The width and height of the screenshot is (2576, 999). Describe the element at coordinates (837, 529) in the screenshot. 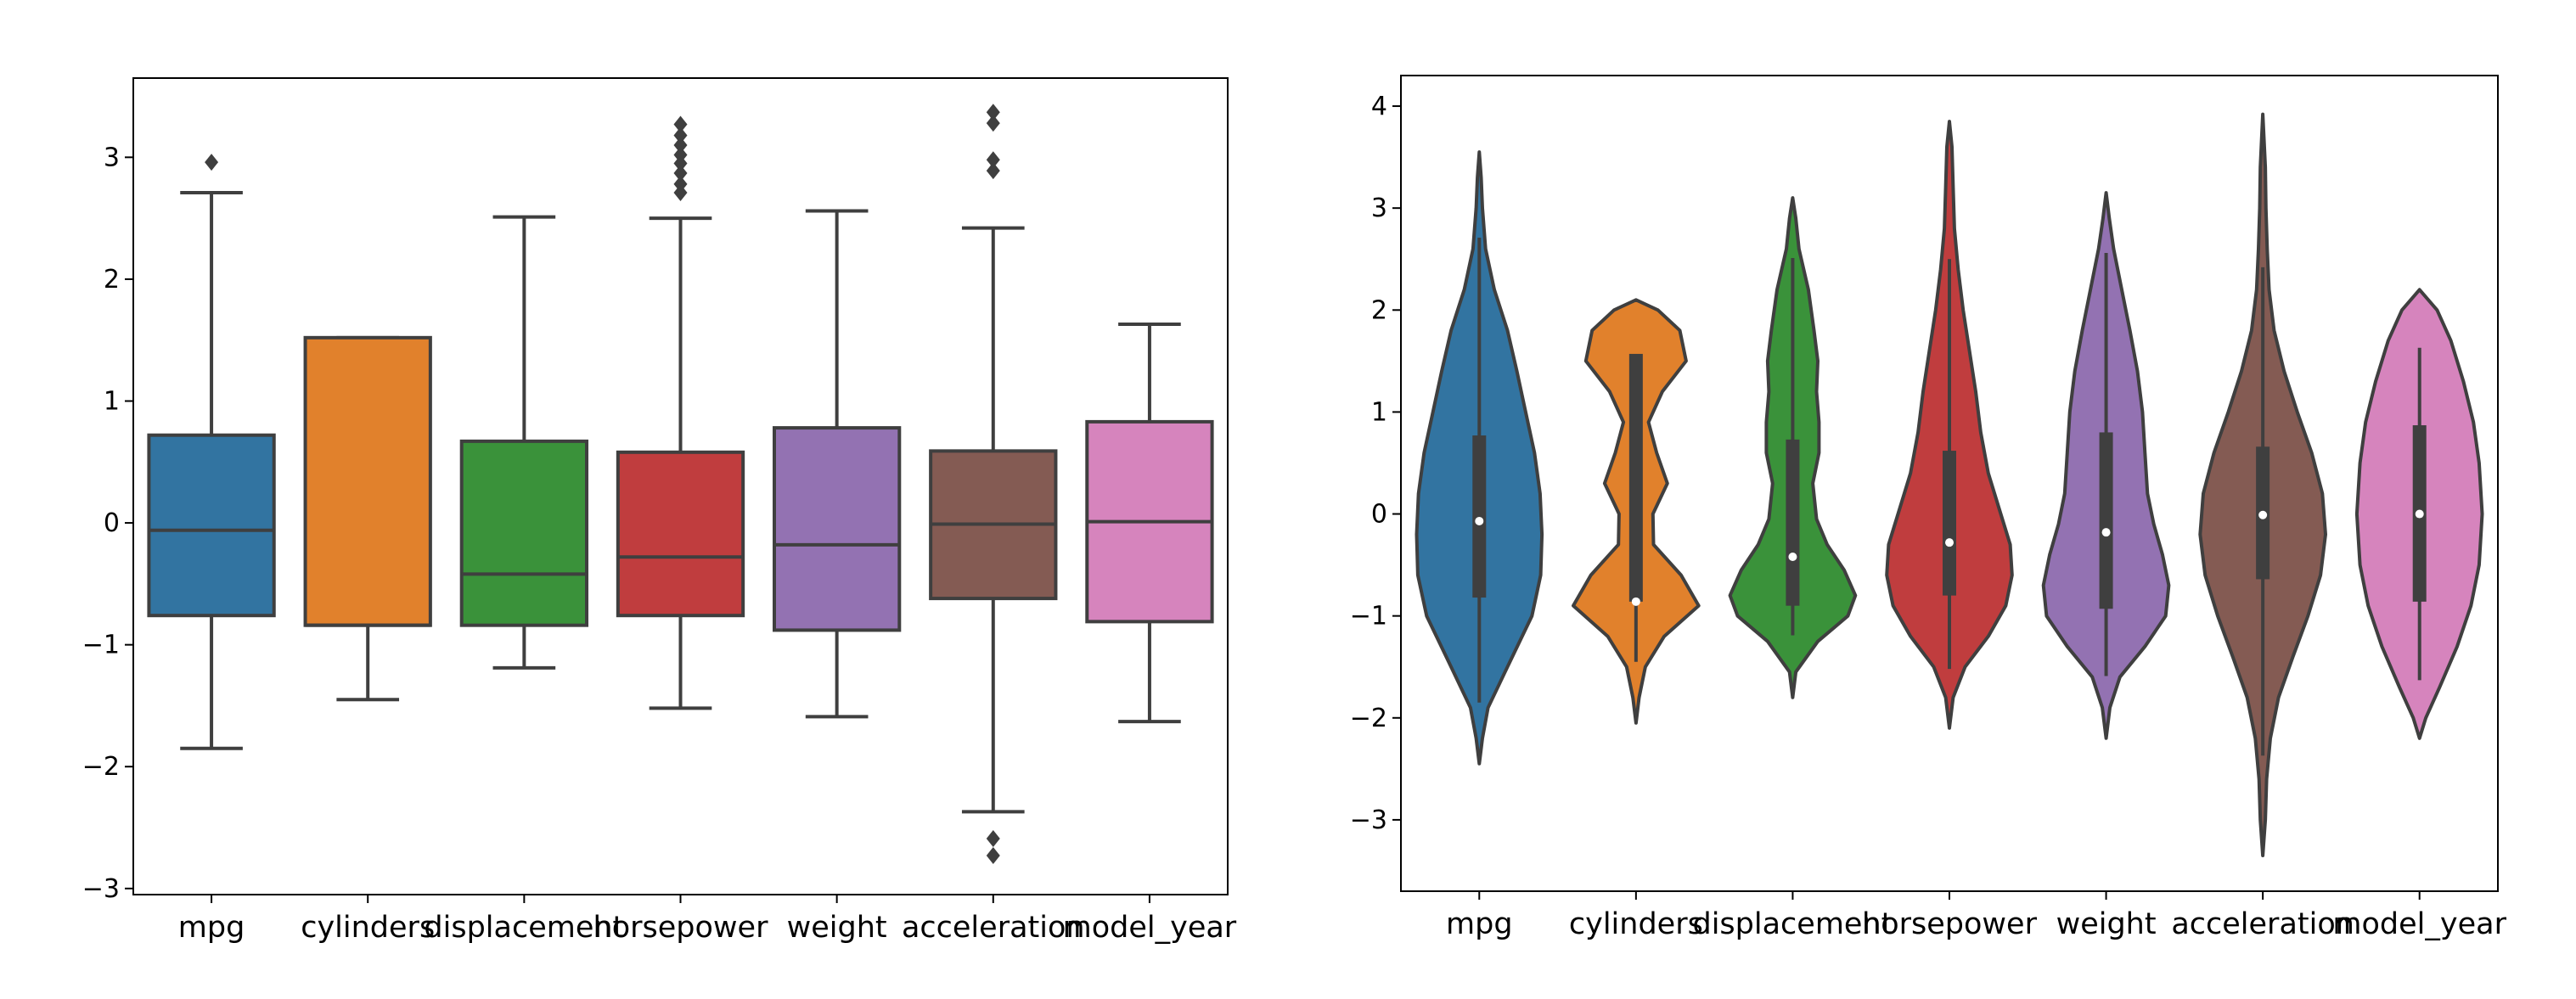

I see `box-weight` at that location.